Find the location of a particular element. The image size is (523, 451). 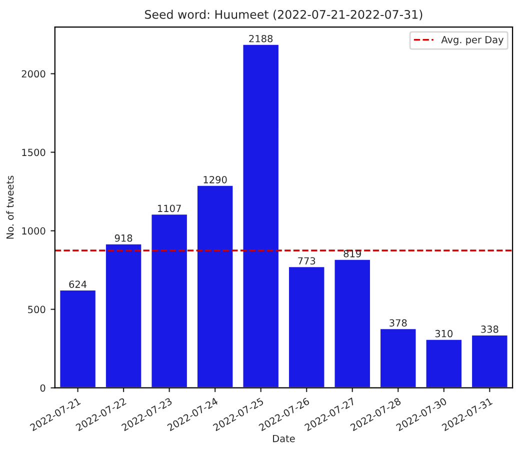

y-tick-label: 1000 is located at coordinates (34, 231).